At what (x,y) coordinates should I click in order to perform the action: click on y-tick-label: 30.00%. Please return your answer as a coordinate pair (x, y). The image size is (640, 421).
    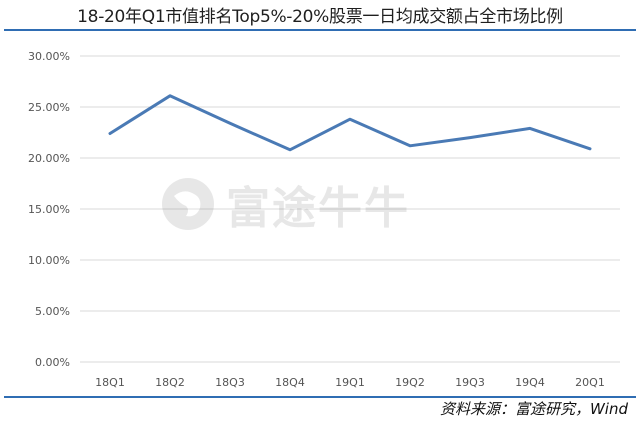
    Looking at the image, I should click on (49, 56).